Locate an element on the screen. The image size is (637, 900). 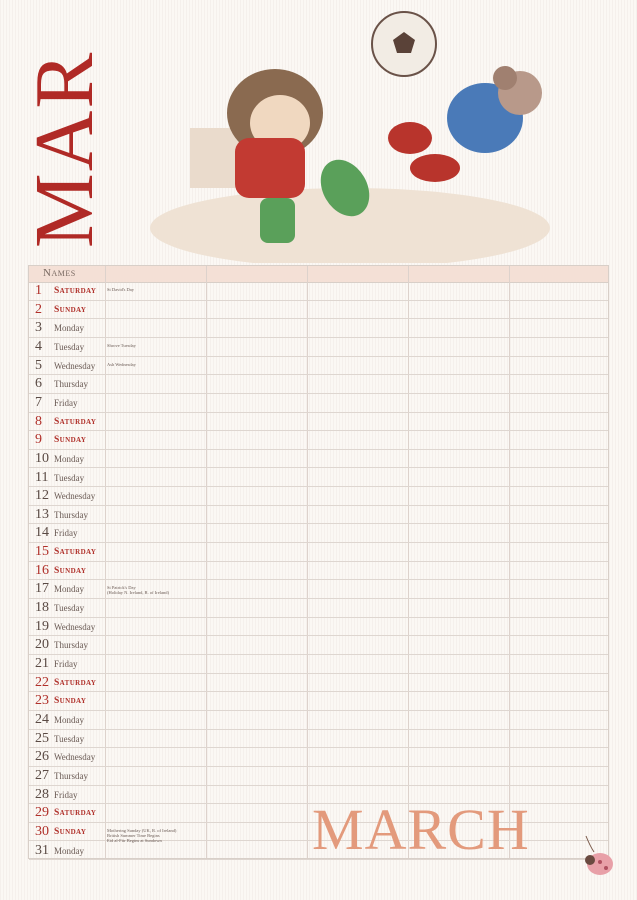
day-number: 4 is located at coordinates (38, 346).